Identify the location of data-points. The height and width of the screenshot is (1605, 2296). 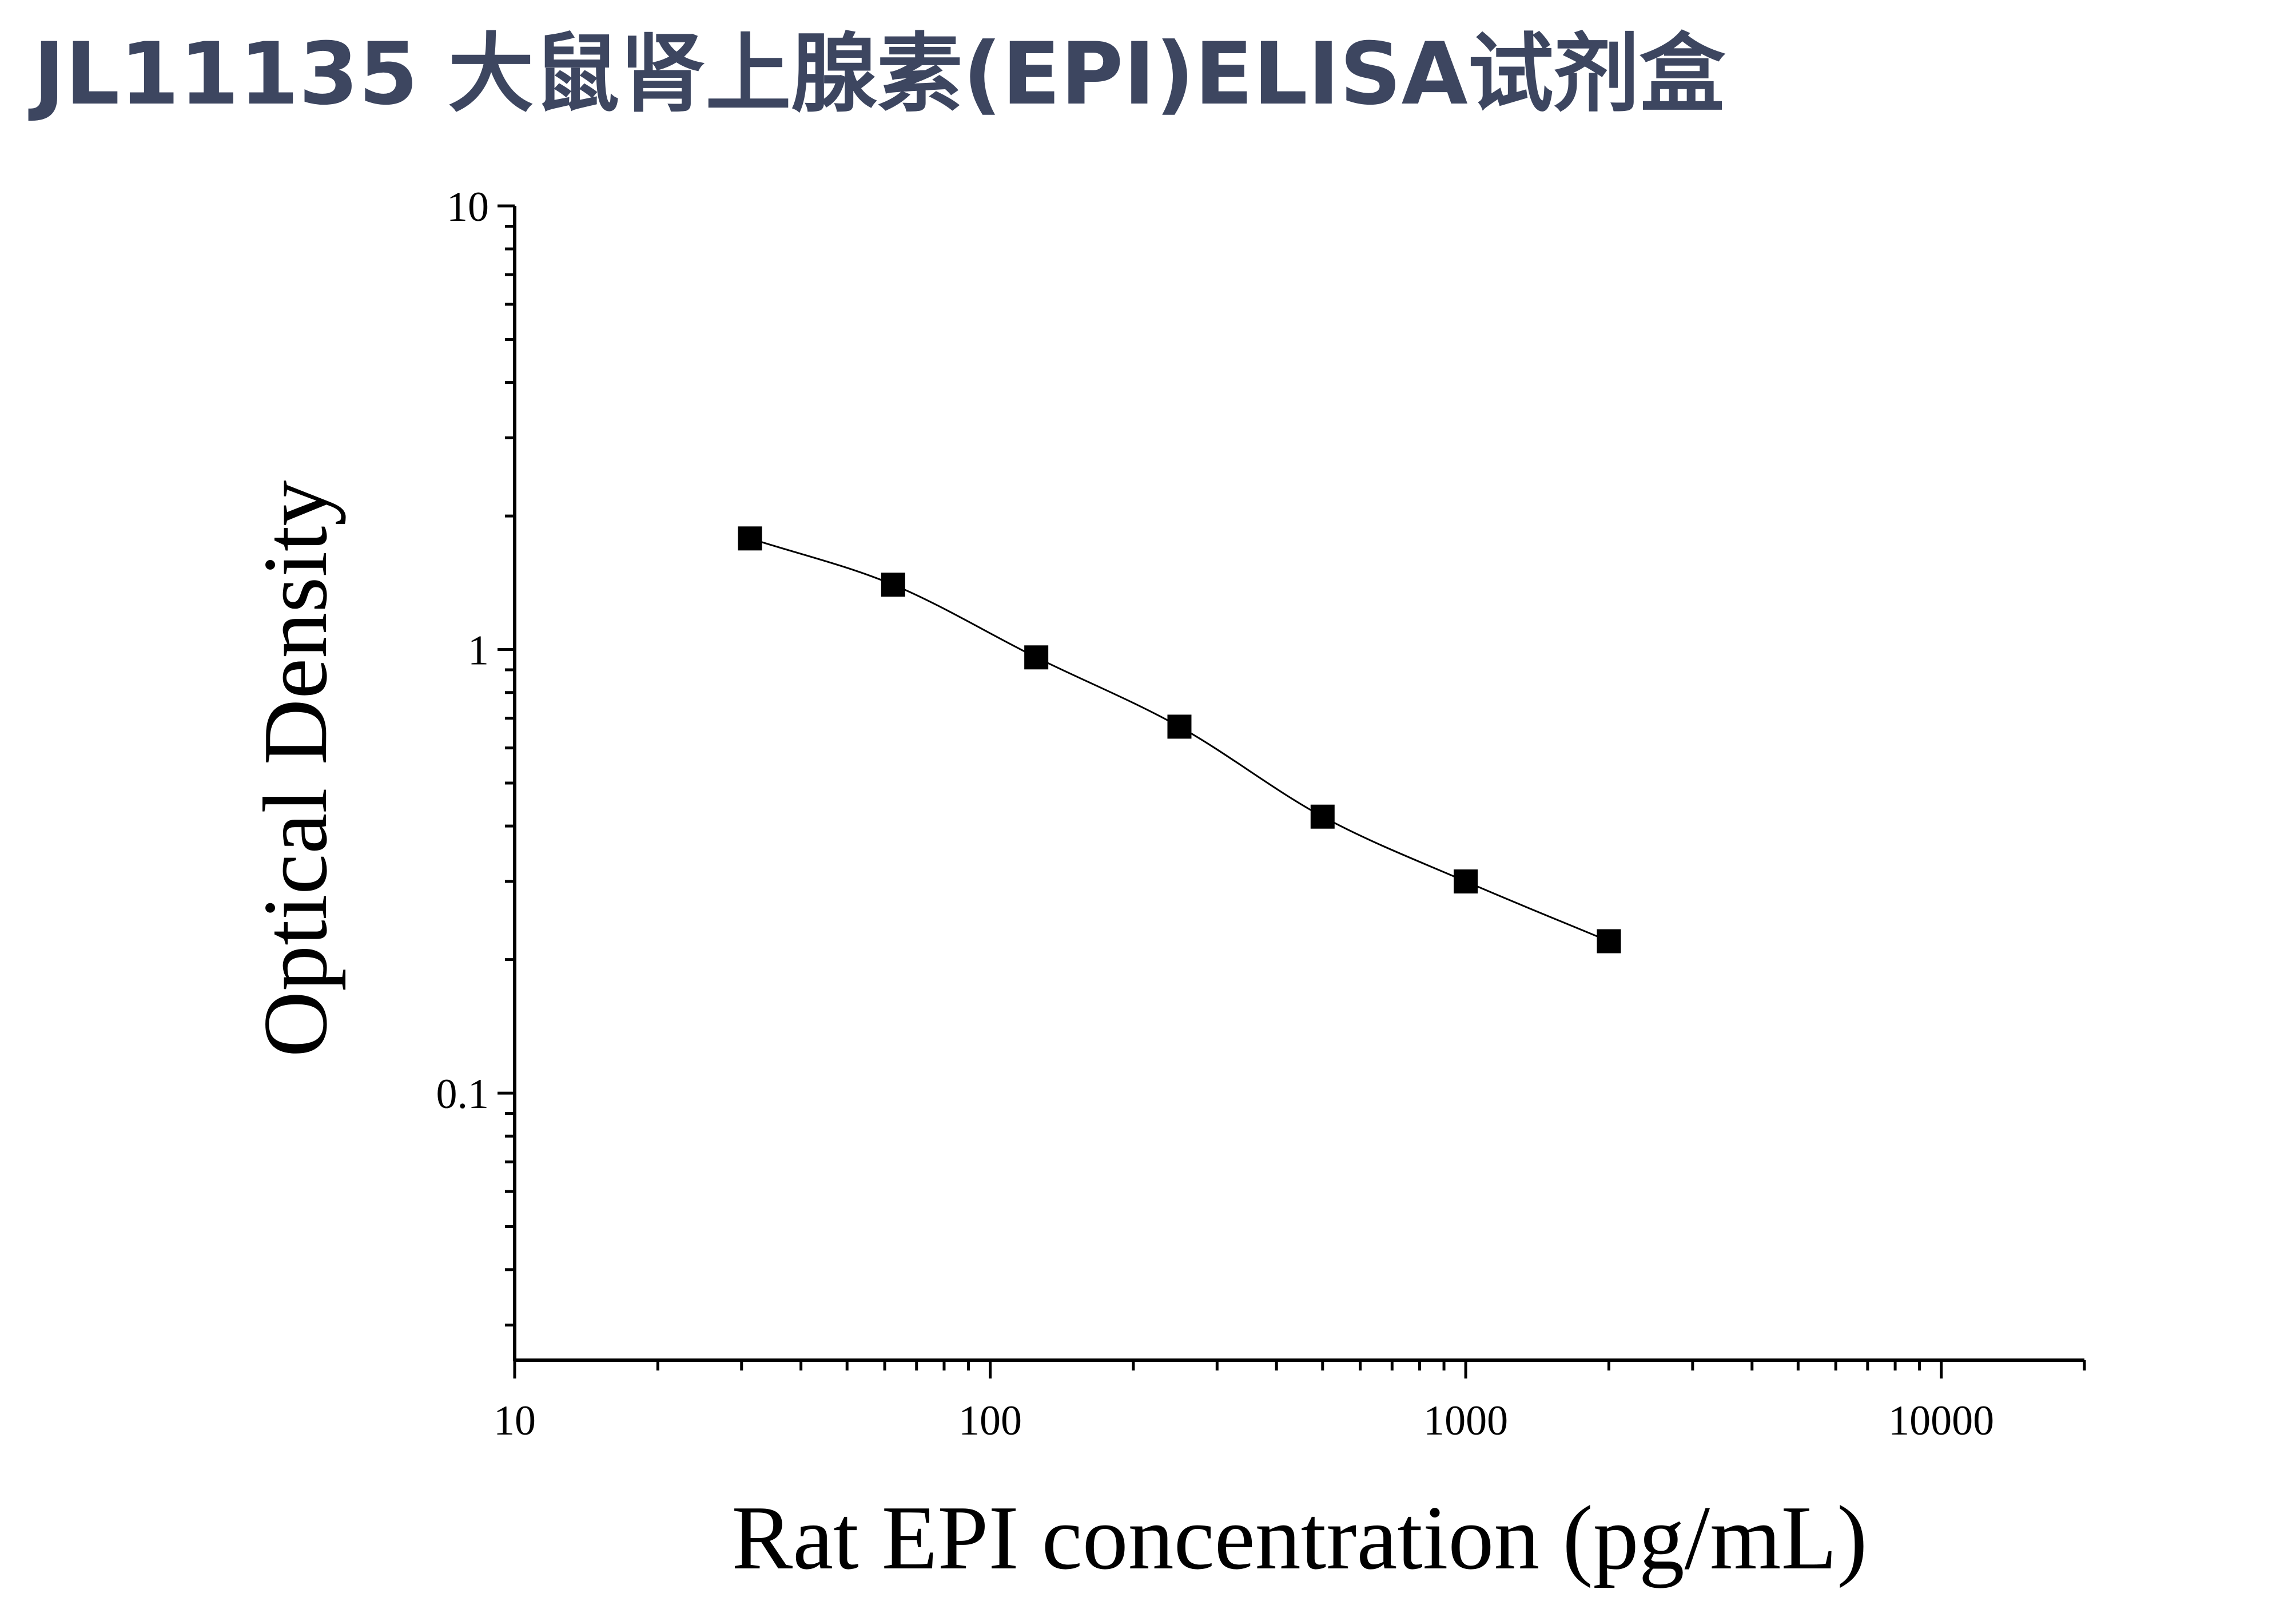
(1179, 740).